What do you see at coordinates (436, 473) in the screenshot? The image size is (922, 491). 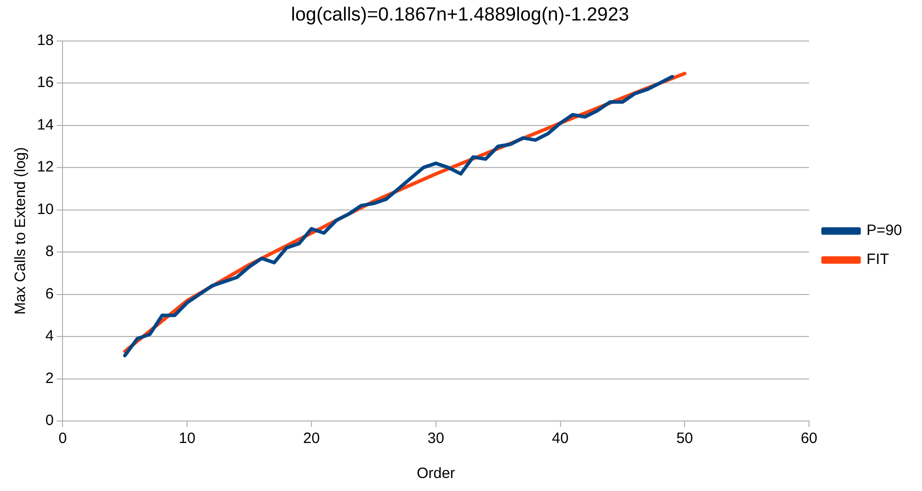 I see `x-axis-title: Order` at bounding box center [436, 473].